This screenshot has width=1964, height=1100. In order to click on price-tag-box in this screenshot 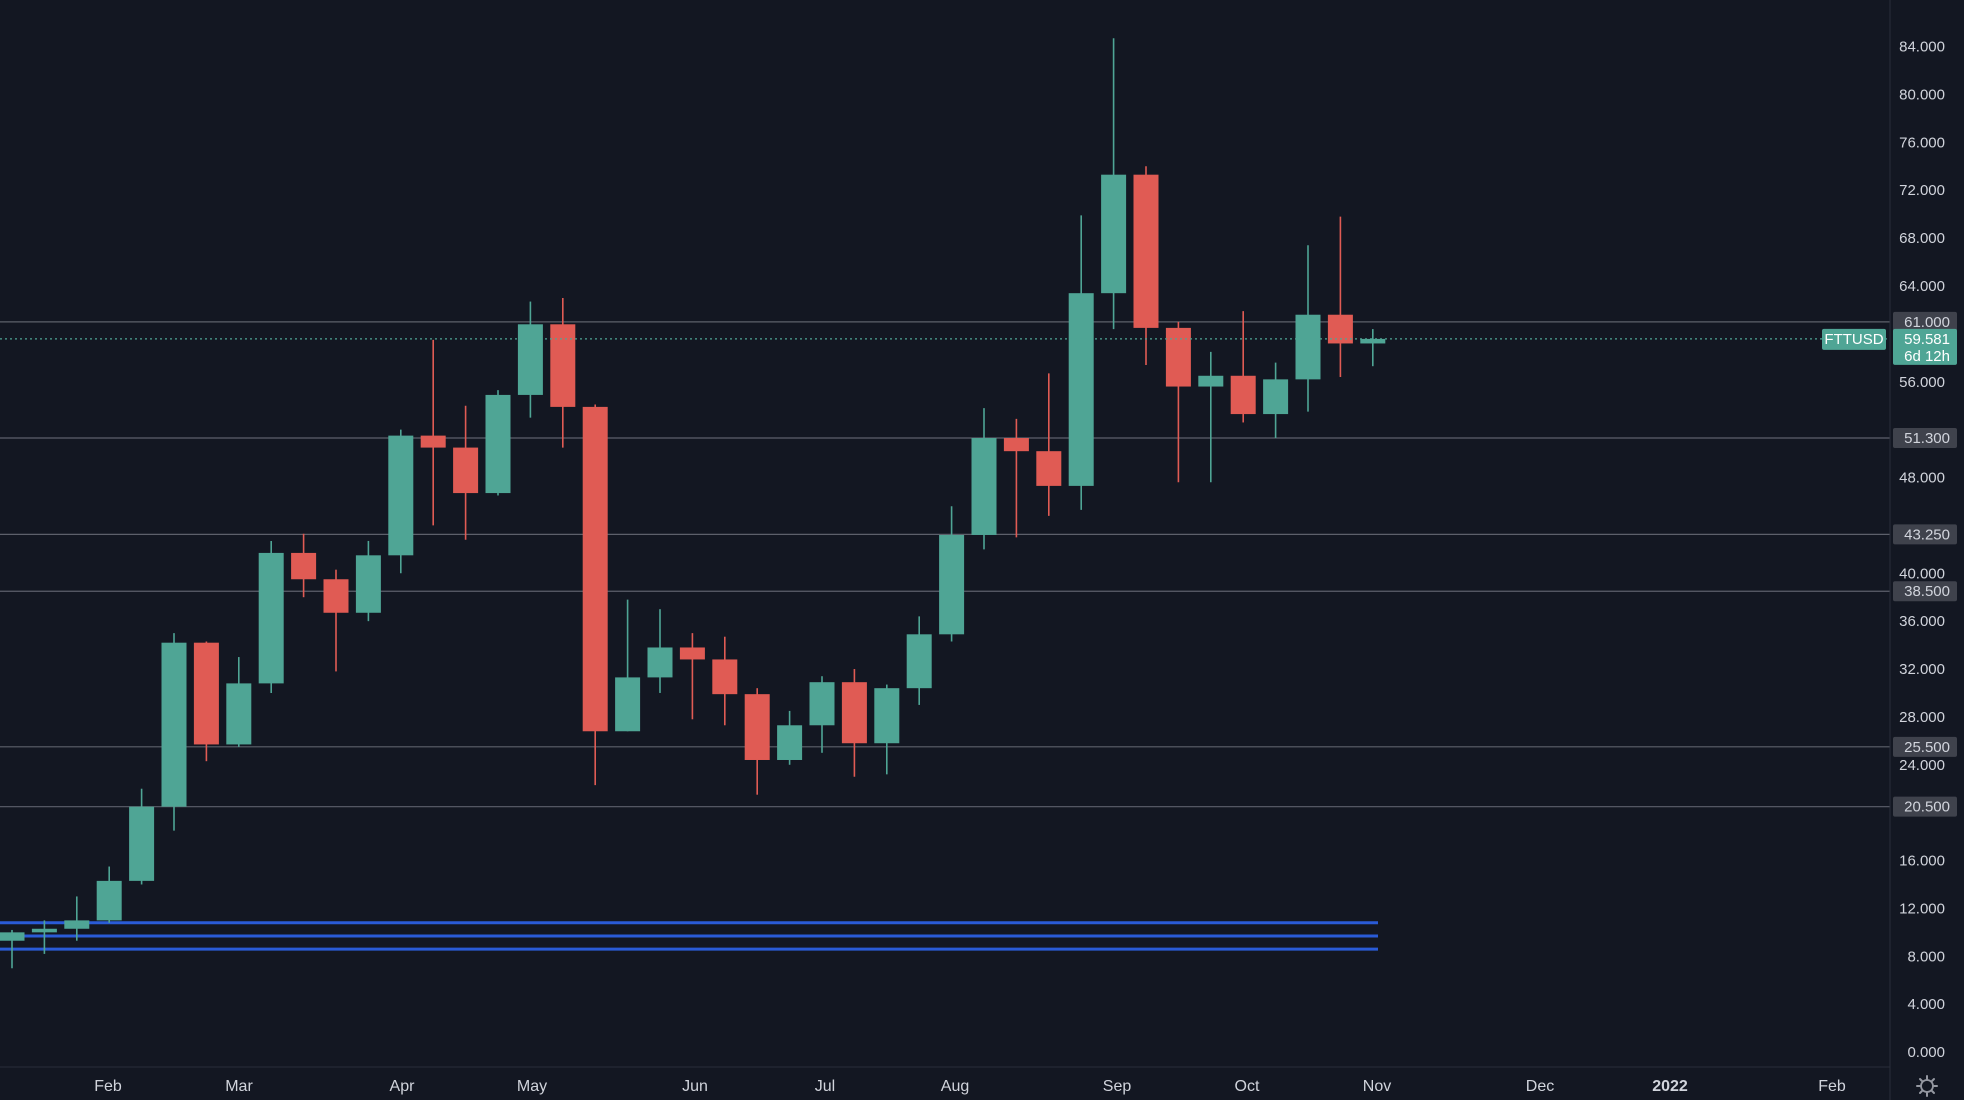, I will do `click(1925, 346)`.